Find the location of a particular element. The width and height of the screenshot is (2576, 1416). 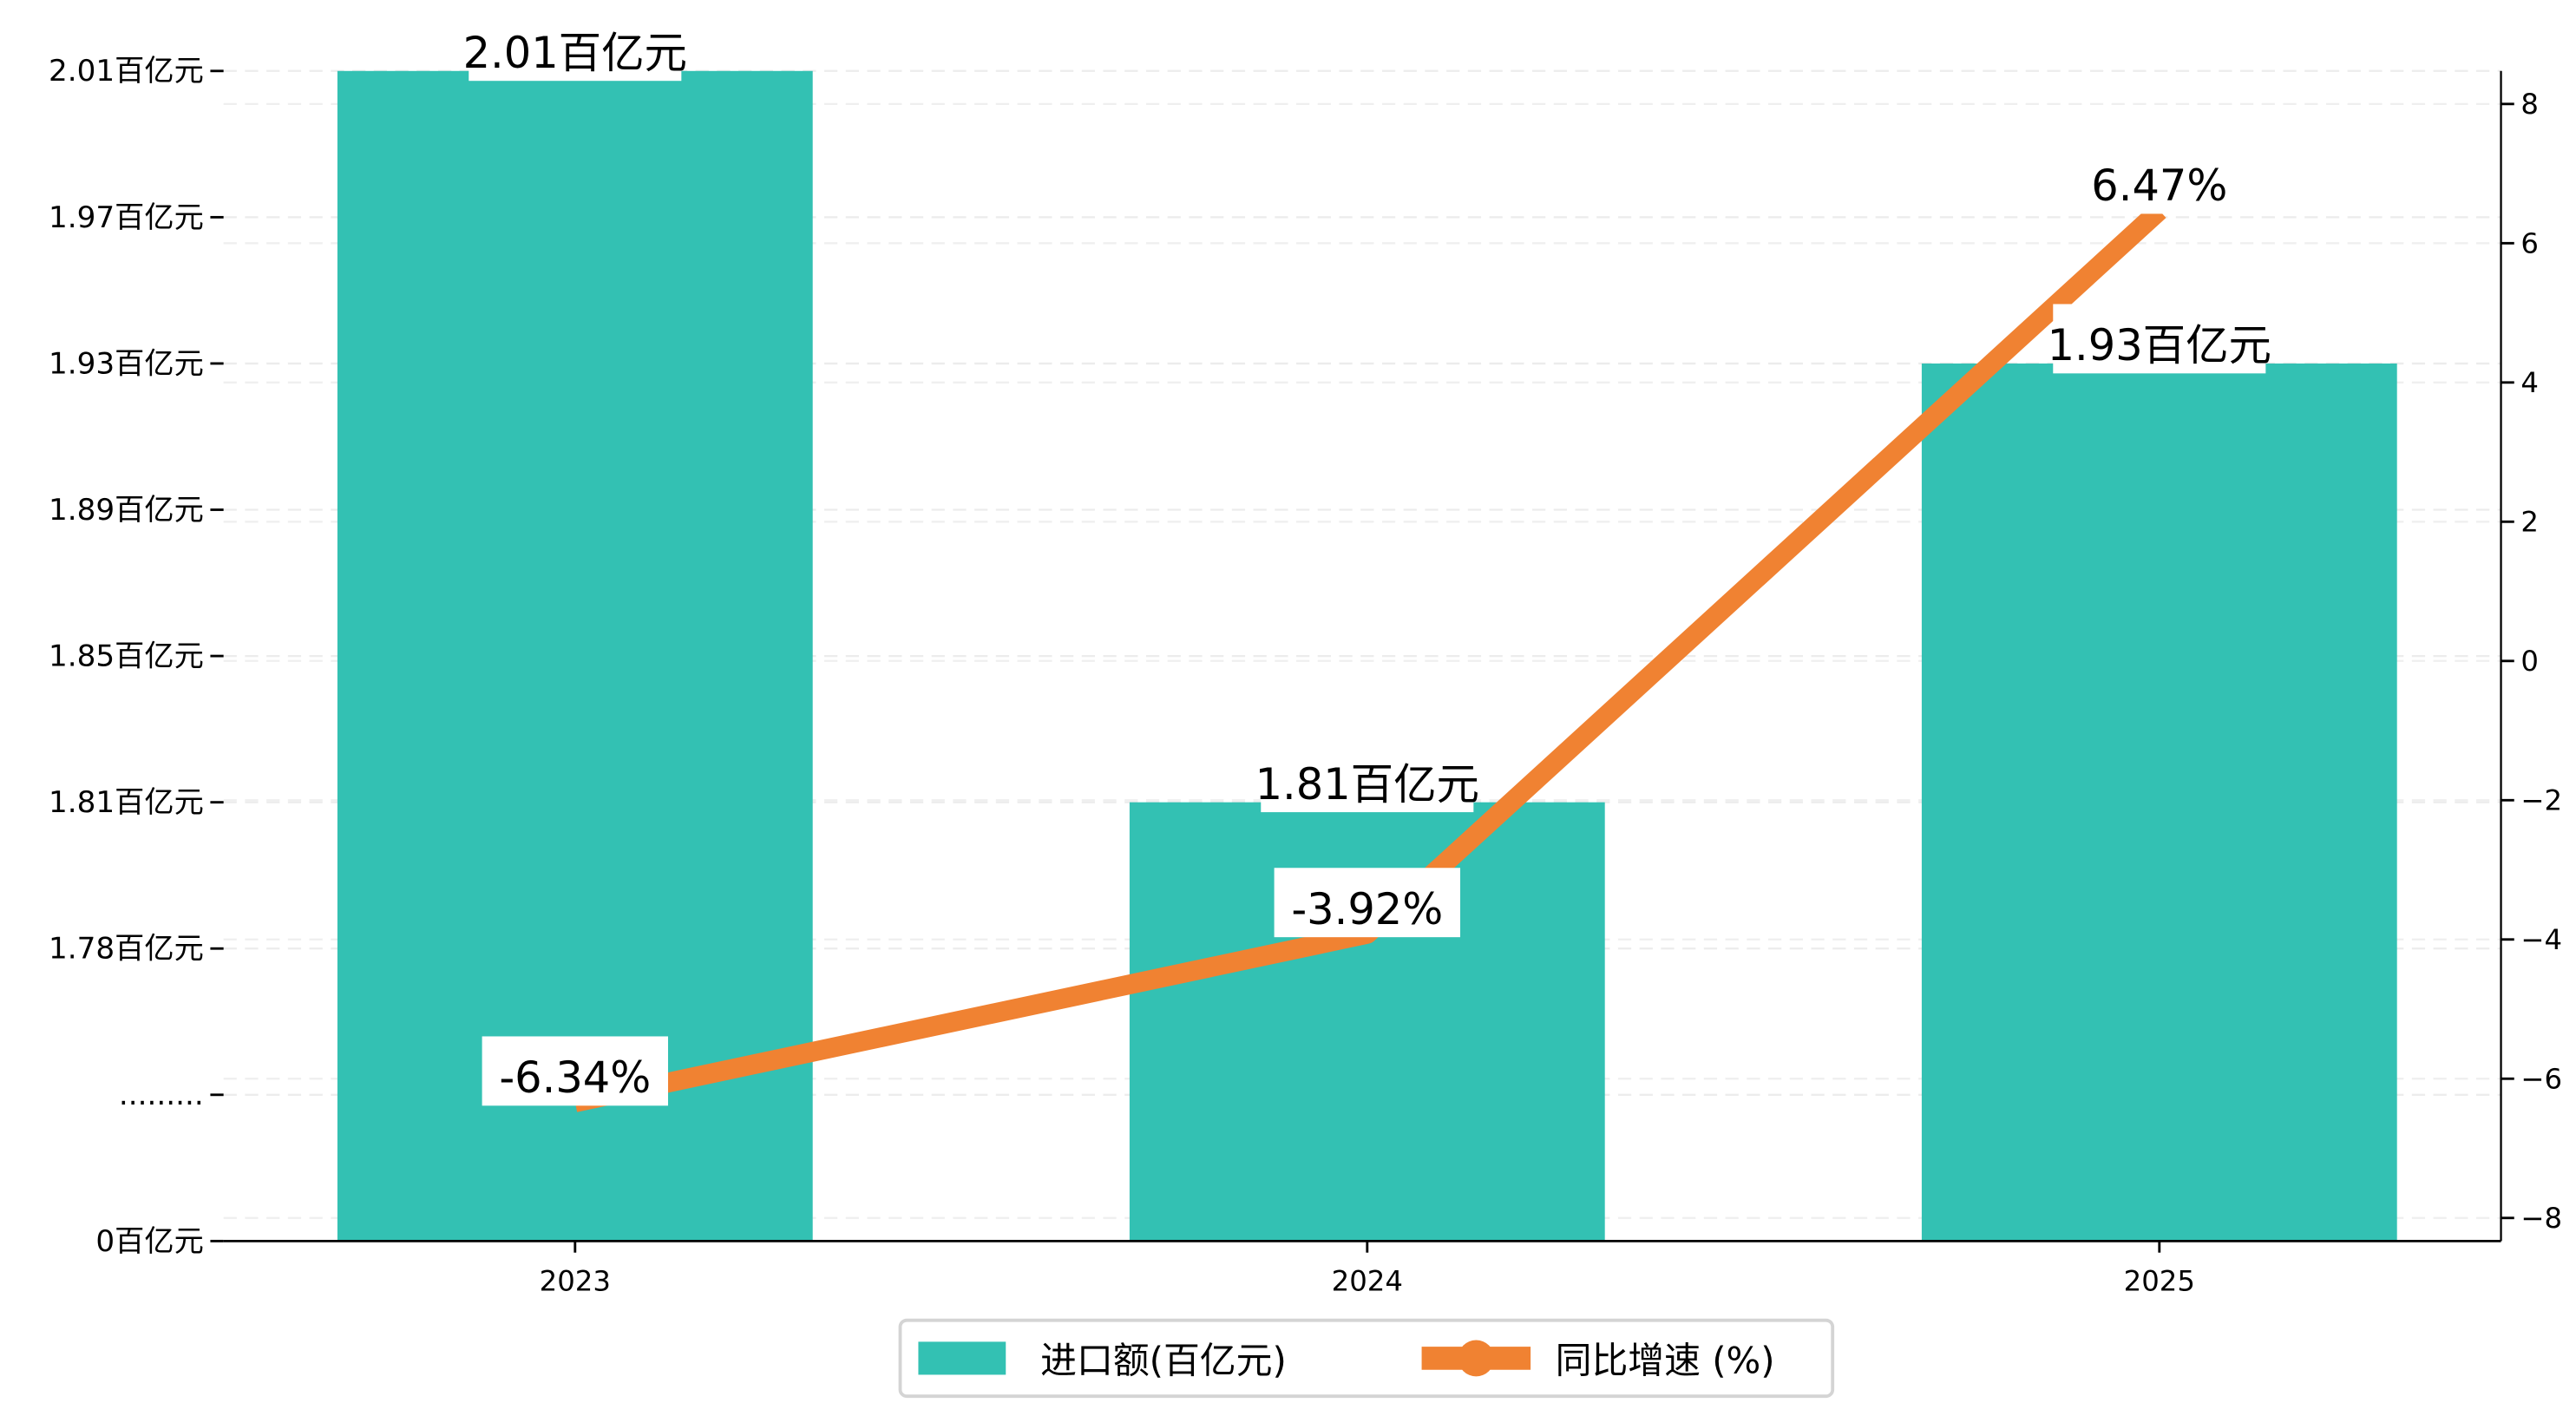

growth-value-label: 6.47% is located at coordinates (2159, 186).